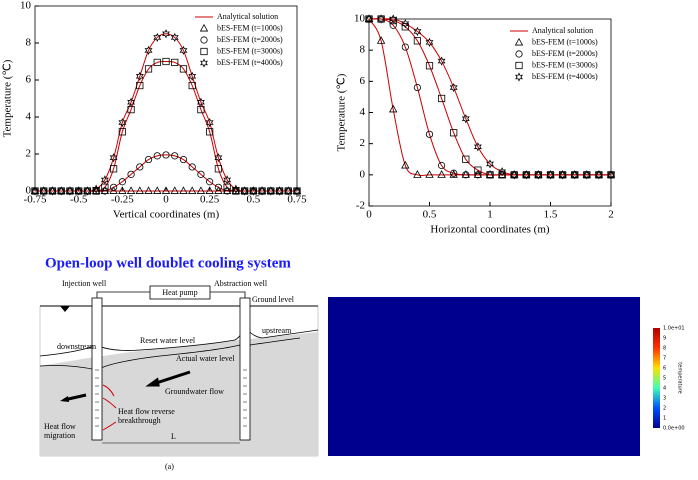 The width and height of the screenshot is (698, 480). What do you see at coordinates (79, 200) in the screenshot?
I see `x-tick-label: -0.5` at bounding box center [79, 200].